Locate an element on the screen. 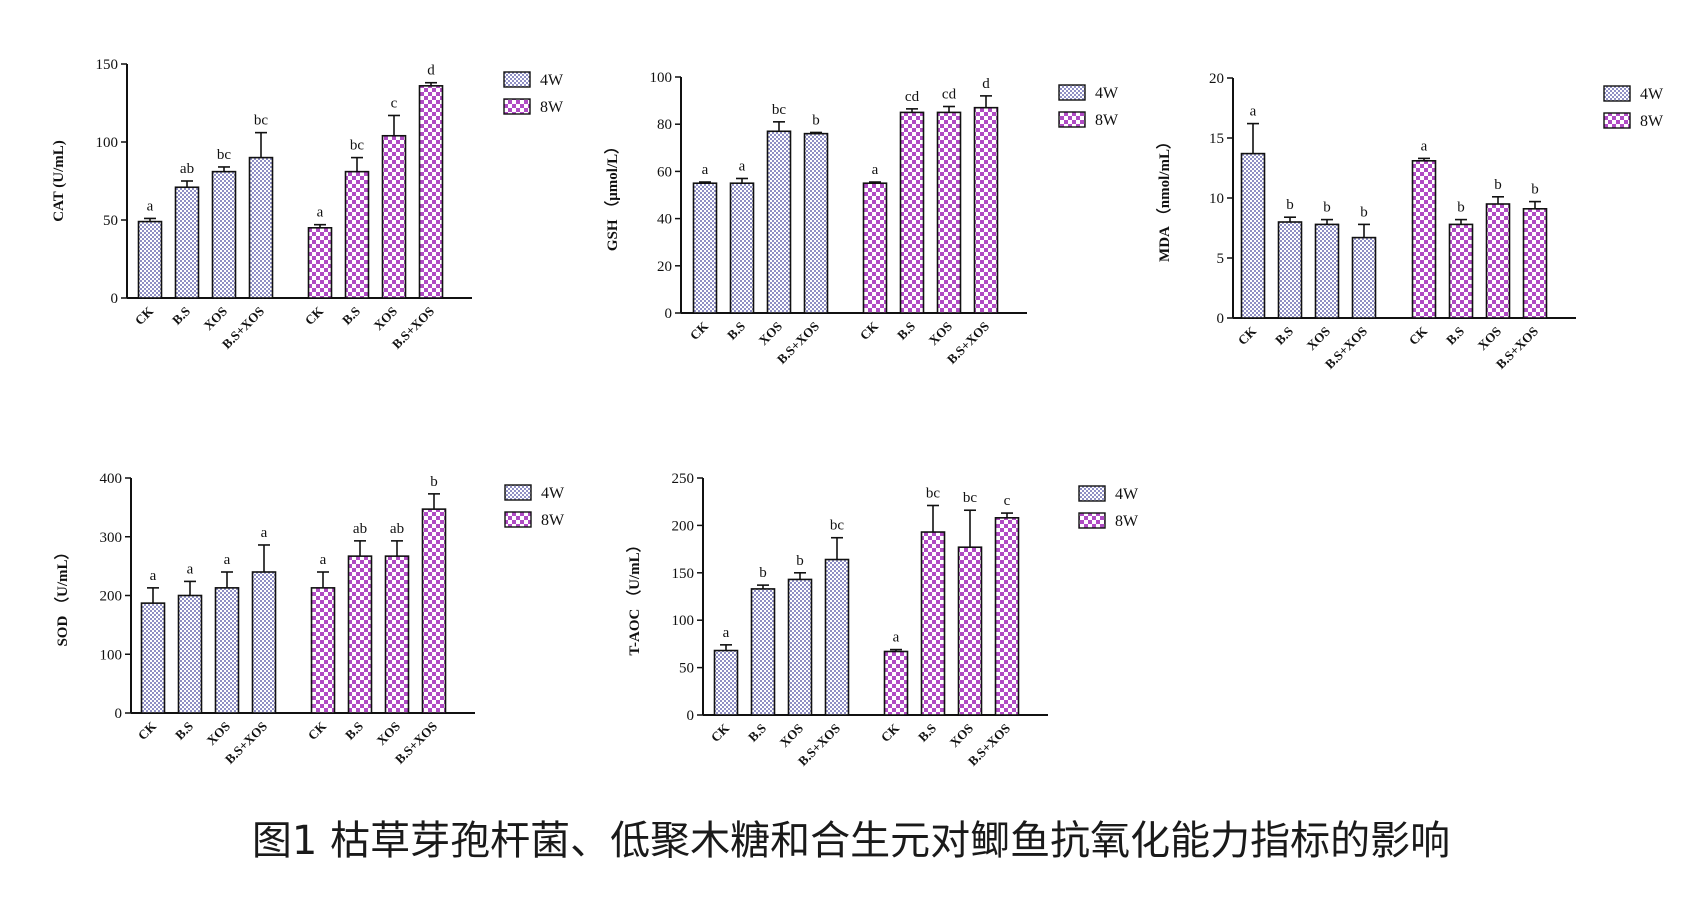 The height and width of the screenshot is (913, 1702). y-tick-label: 150 is located at coordinates (683, 574).